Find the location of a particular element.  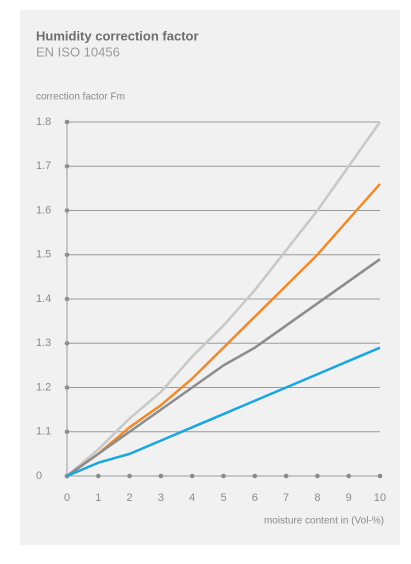

y-axis-label: correction factor Fm is located at coordinates (80, 97).